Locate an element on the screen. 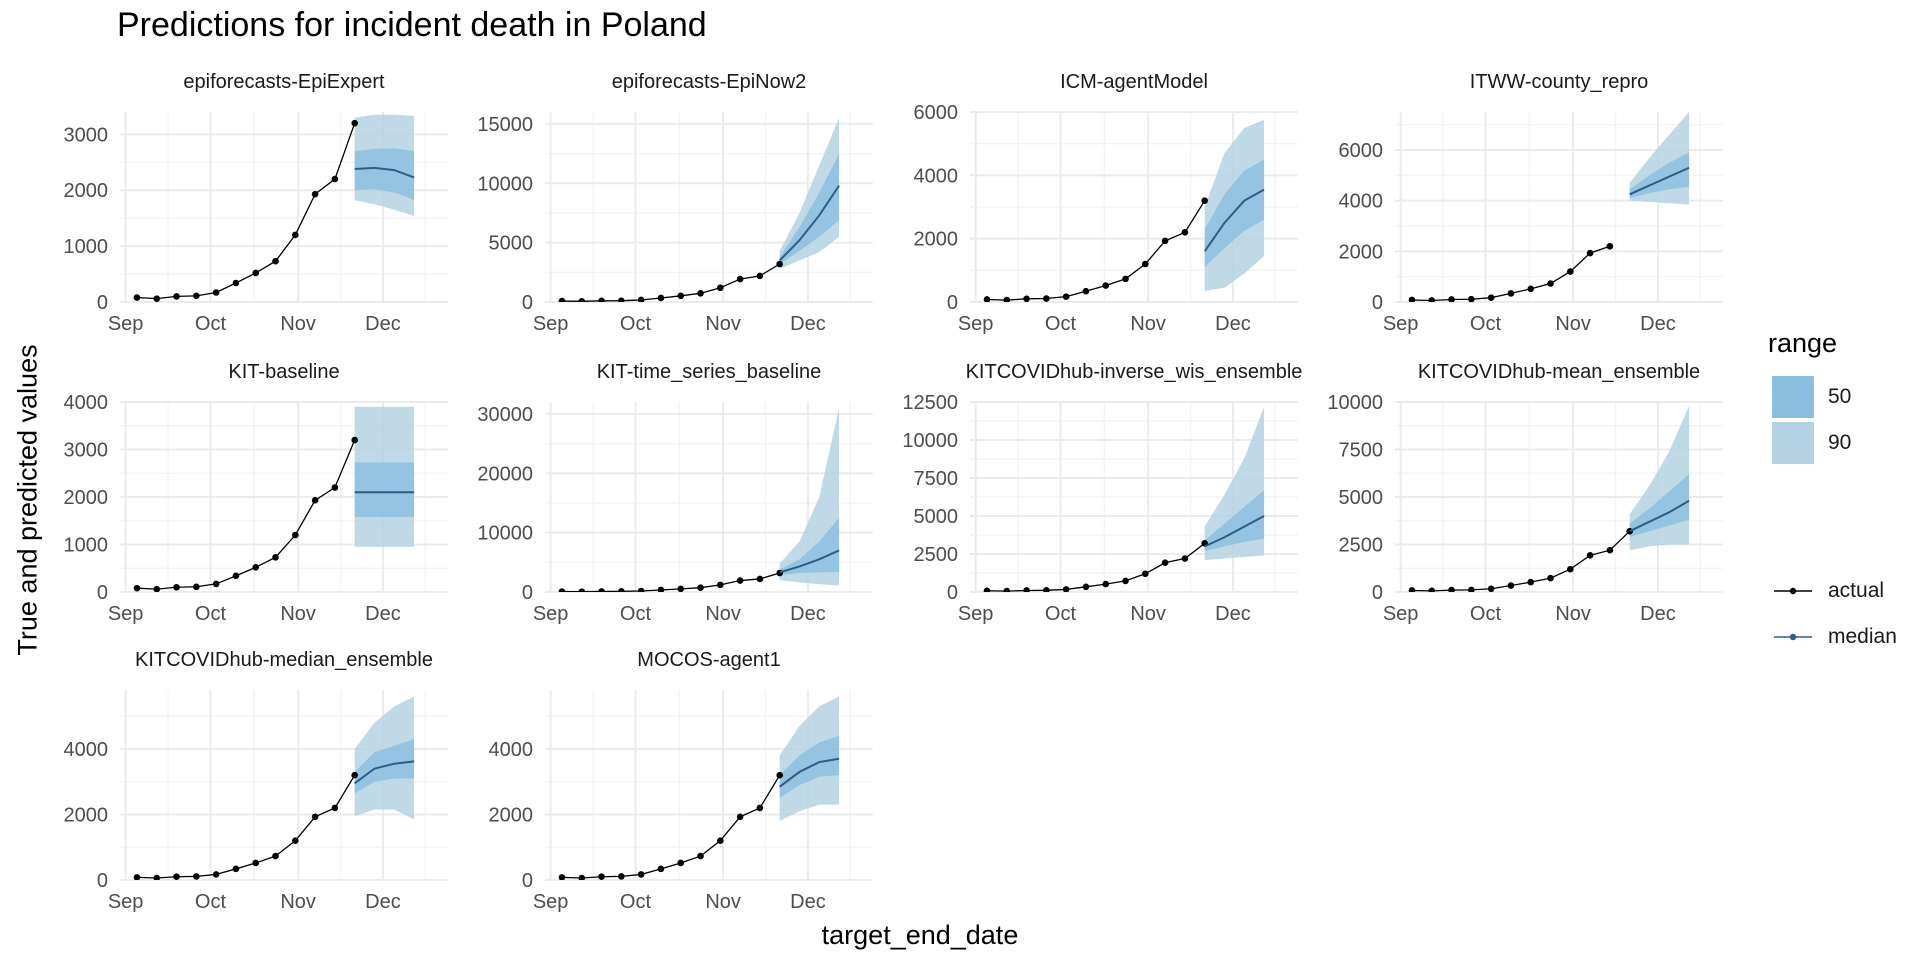  legend: range 50 90 actual median is located at coordinates (1843, 493).